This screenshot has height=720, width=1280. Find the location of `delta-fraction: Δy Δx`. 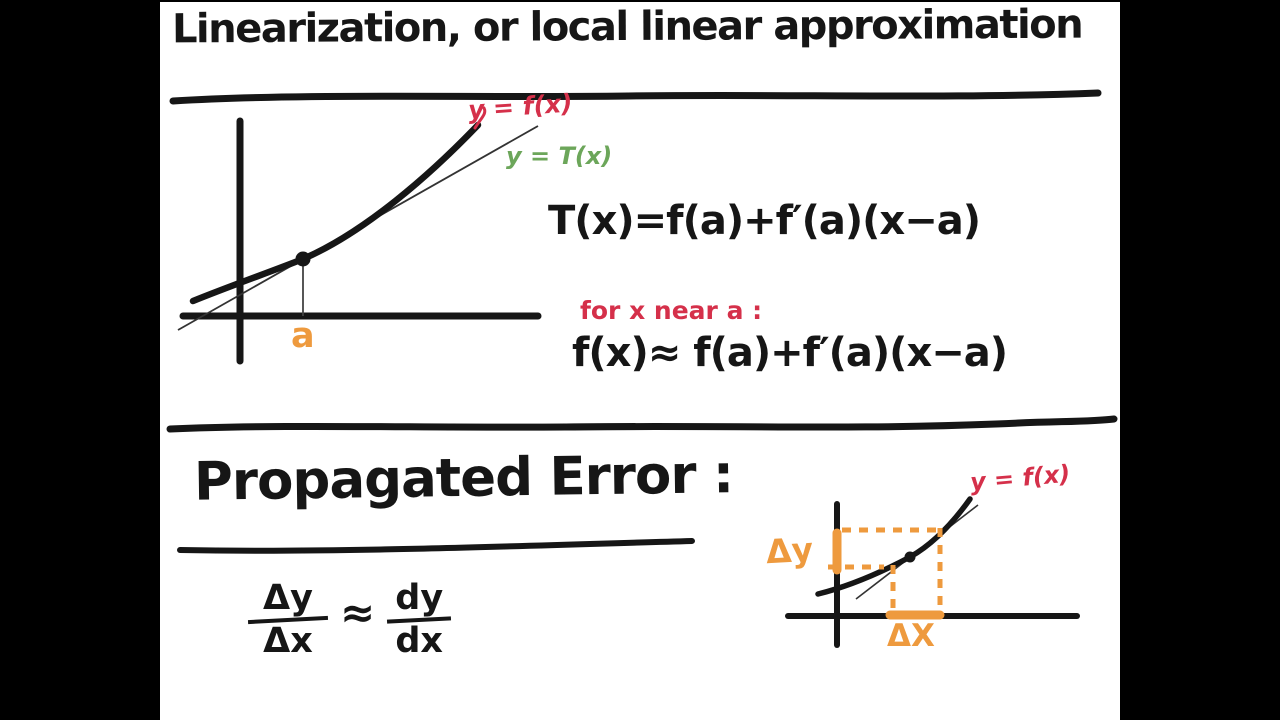

delta-fraction: Δy Δx is located at coordinates (288, 619).